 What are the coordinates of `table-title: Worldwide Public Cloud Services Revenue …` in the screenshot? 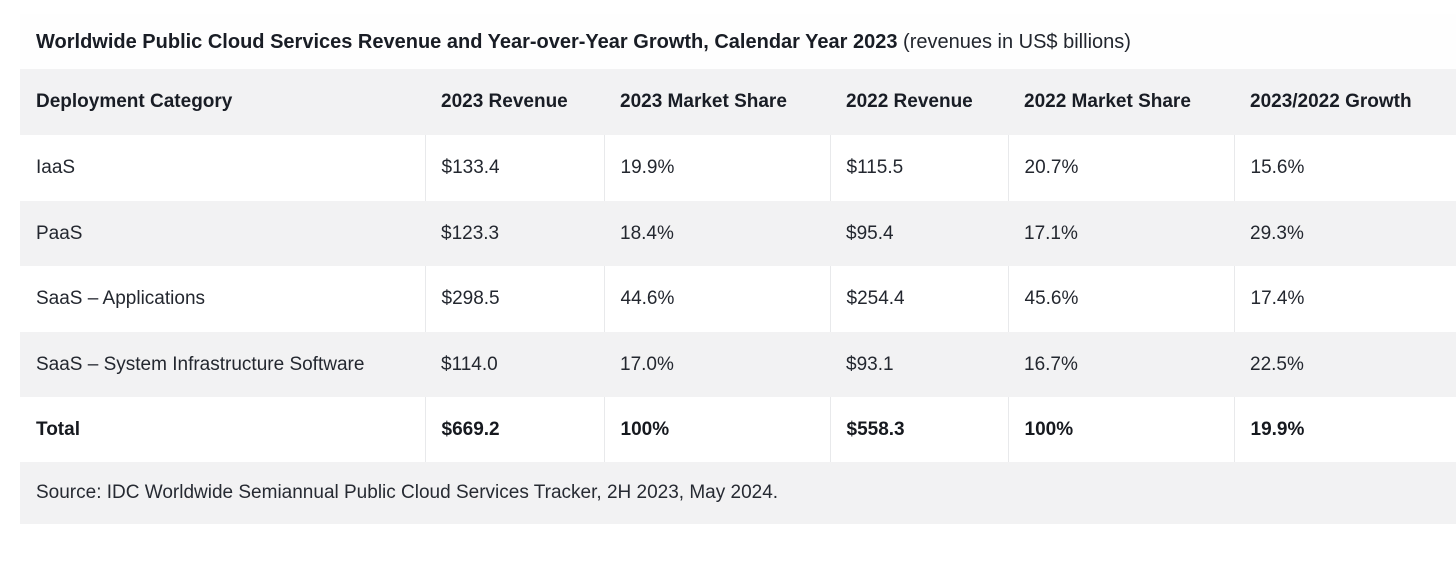 It's located at (738, 41).